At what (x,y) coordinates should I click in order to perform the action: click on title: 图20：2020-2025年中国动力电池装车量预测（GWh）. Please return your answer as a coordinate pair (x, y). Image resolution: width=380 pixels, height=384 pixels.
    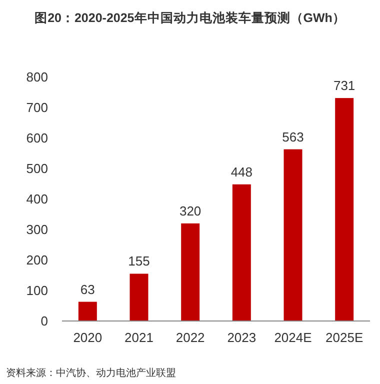
    Looking at the image, I should click on (190, 18).